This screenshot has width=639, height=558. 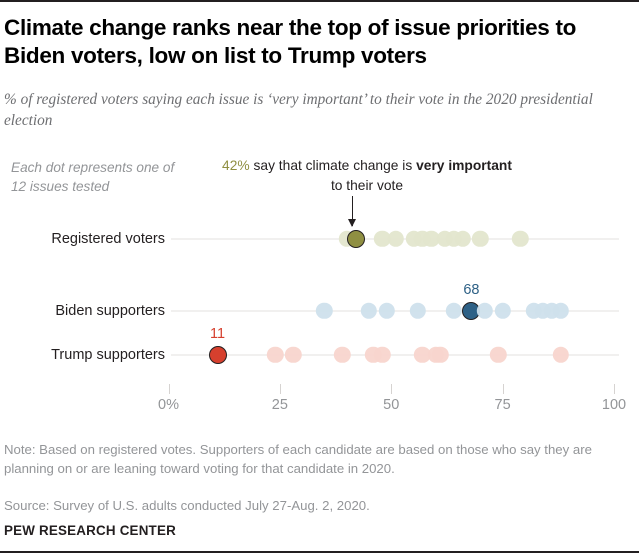 I want to click on callout-text-before: say that climate change is, so click(x=333, y=165).